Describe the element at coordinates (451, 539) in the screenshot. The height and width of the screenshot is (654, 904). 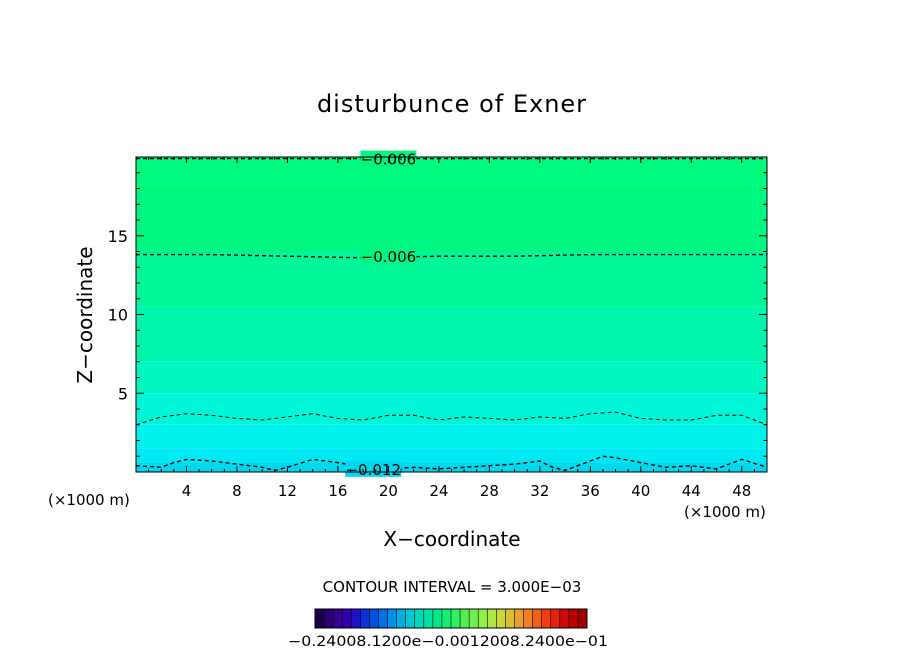
I see `x-axis-label: X−coordinate` at that location.